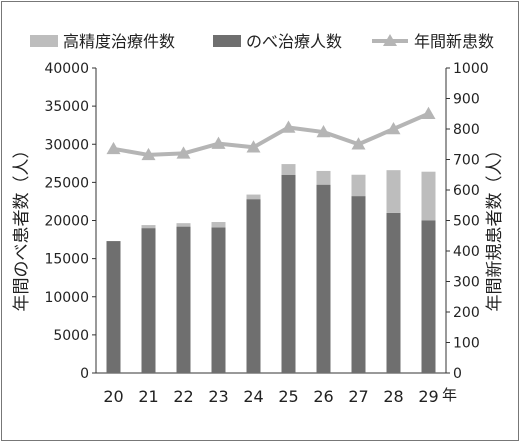 The width and height of the screenshot is (520, 442). What do you see at coordinates (148, 396) in the screenshot?
I see `x-tick-label: 21` at bounding box center [148, 396].